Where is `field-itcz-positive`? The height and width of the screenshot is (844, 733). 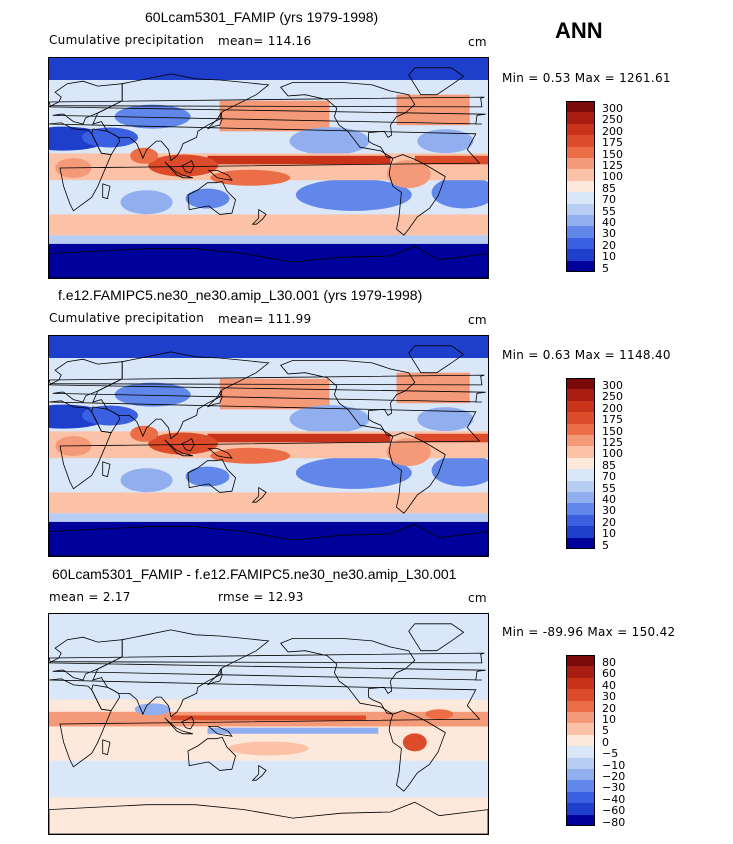 field-itcz-positive is located at coordinates (268, 718).